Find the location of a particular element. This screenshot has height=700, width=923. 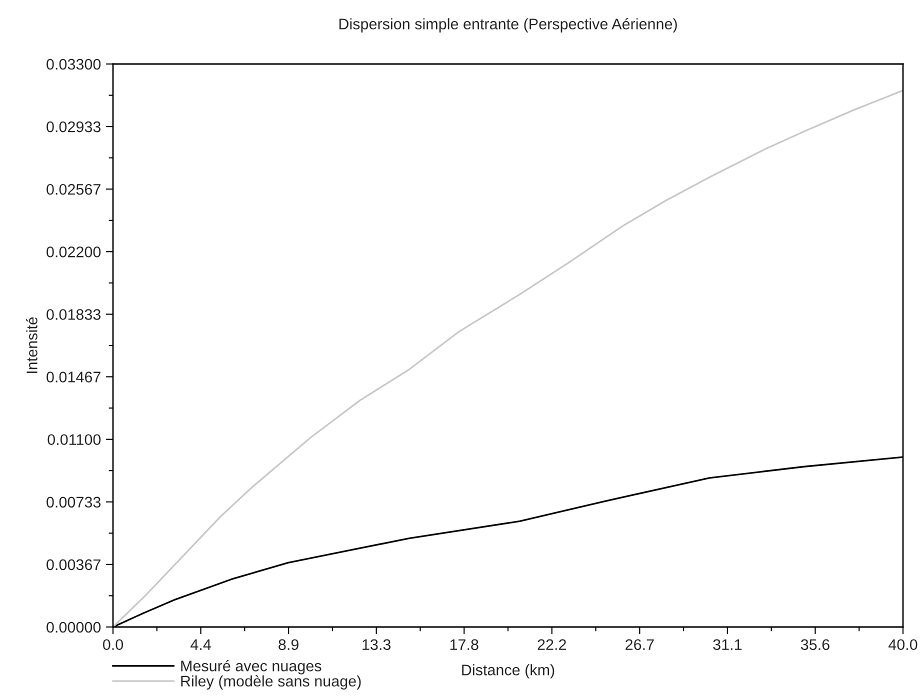

y-tick-label: 0.00000 is located at coordinates (73, 627).